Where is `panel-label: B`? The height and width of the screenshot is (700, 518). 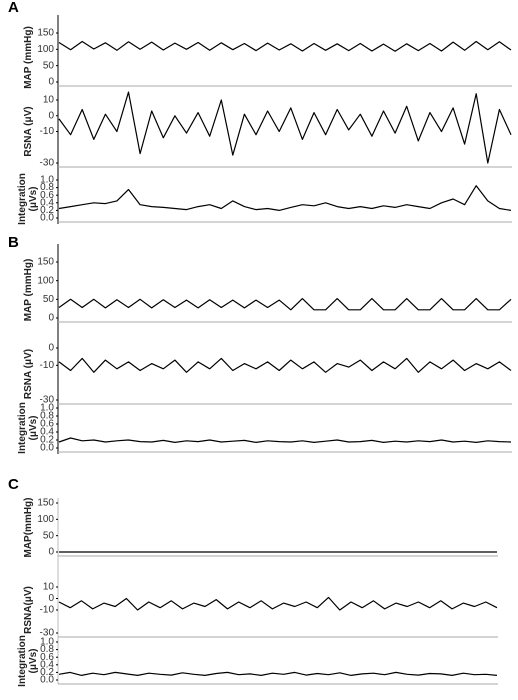 panel-label: B is located at coordinates (13, 242).